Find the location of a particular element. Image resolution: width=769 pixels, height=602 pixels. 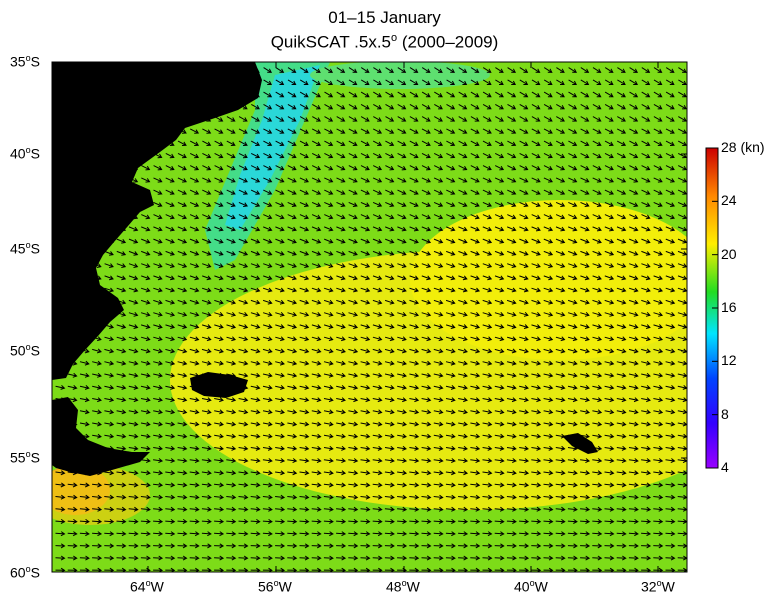

colorbar-label-8: 8 is located at coordinates (725, 414).